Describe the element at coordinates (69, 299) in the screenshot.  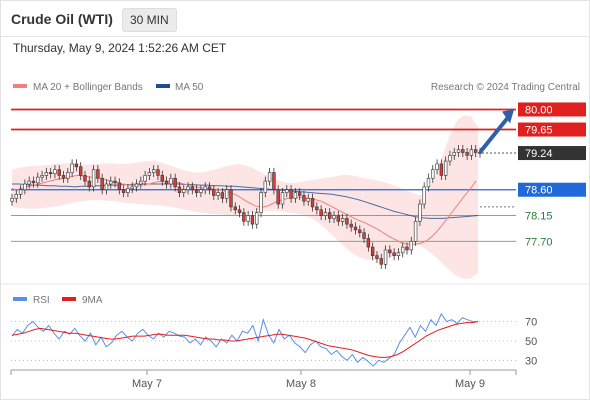
I see `rsi-ma-legend-swatch` at that location.